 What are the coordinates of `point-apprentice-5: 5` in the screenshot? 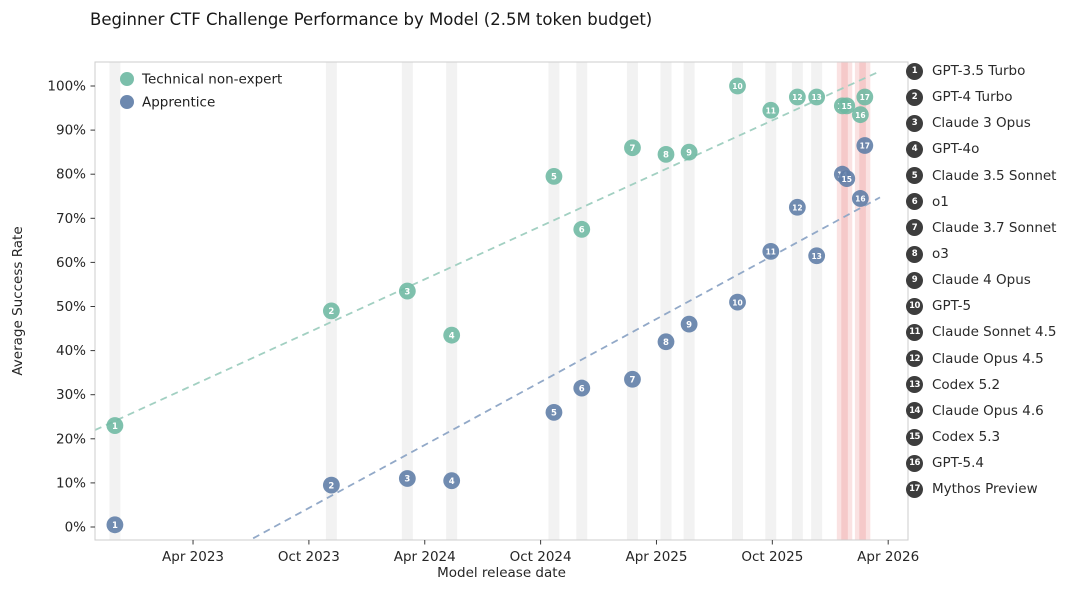 It's located at (554, 412).